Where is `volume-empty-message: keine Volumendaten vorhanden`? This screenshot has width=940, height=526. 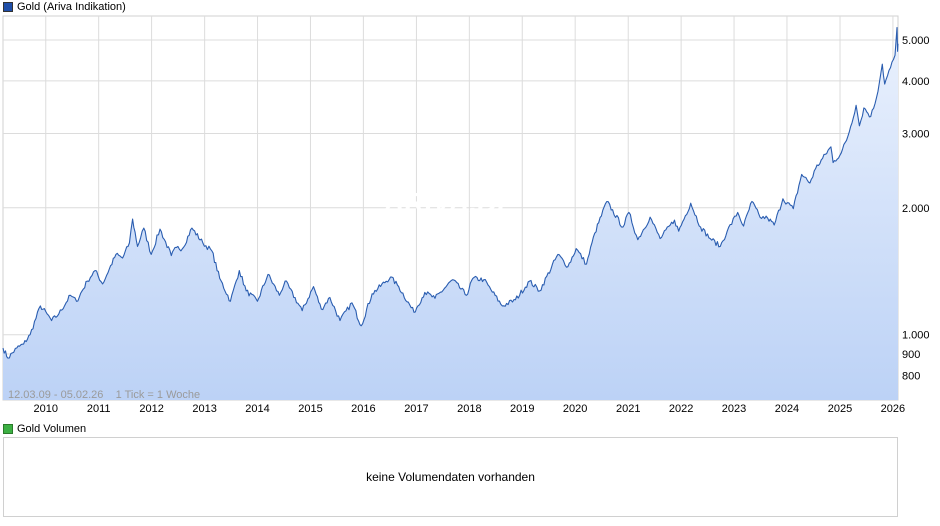
volume-empty-message: keine Volumendaten vorhanden is located at coordinates (450, 477).